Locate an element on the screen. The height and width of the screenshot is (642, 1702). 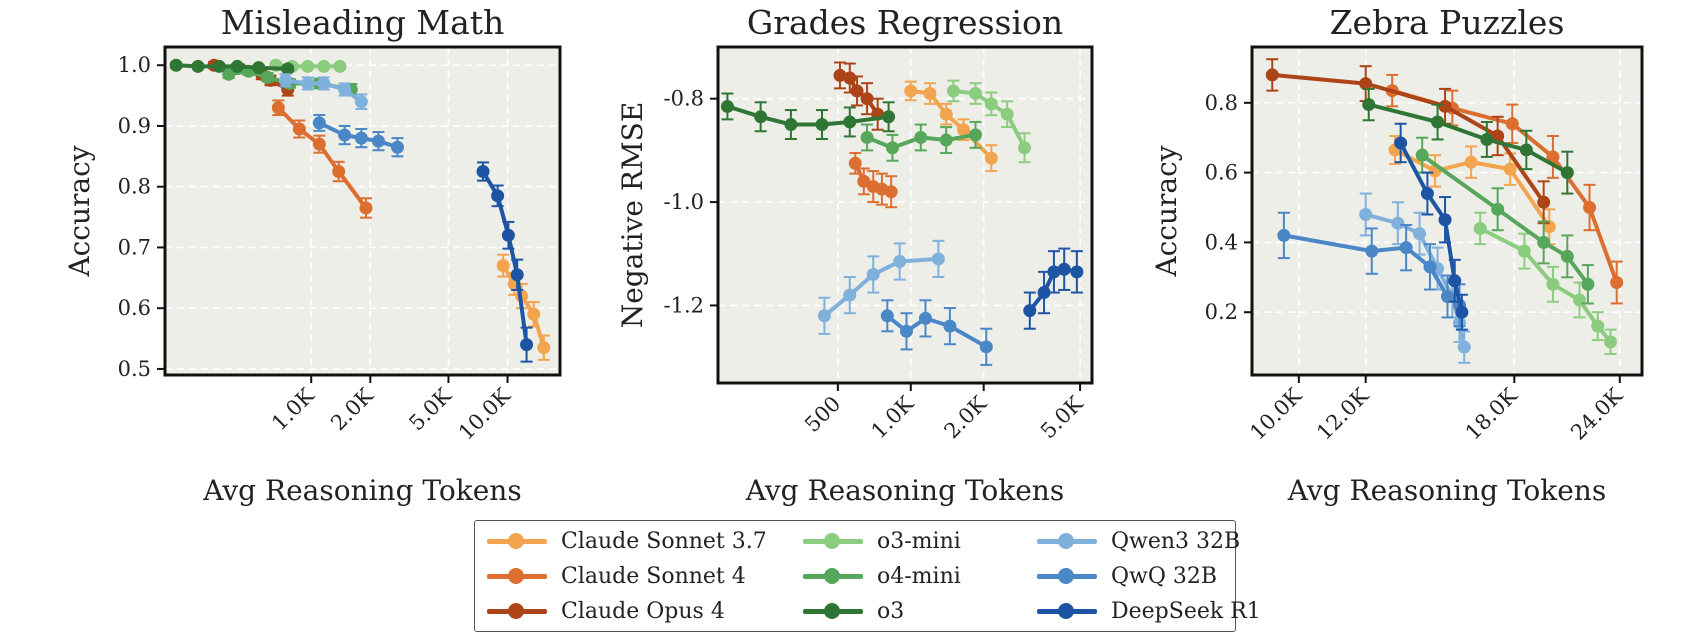
x-tick-label: 2.0K is located at coordinates (966, 417).